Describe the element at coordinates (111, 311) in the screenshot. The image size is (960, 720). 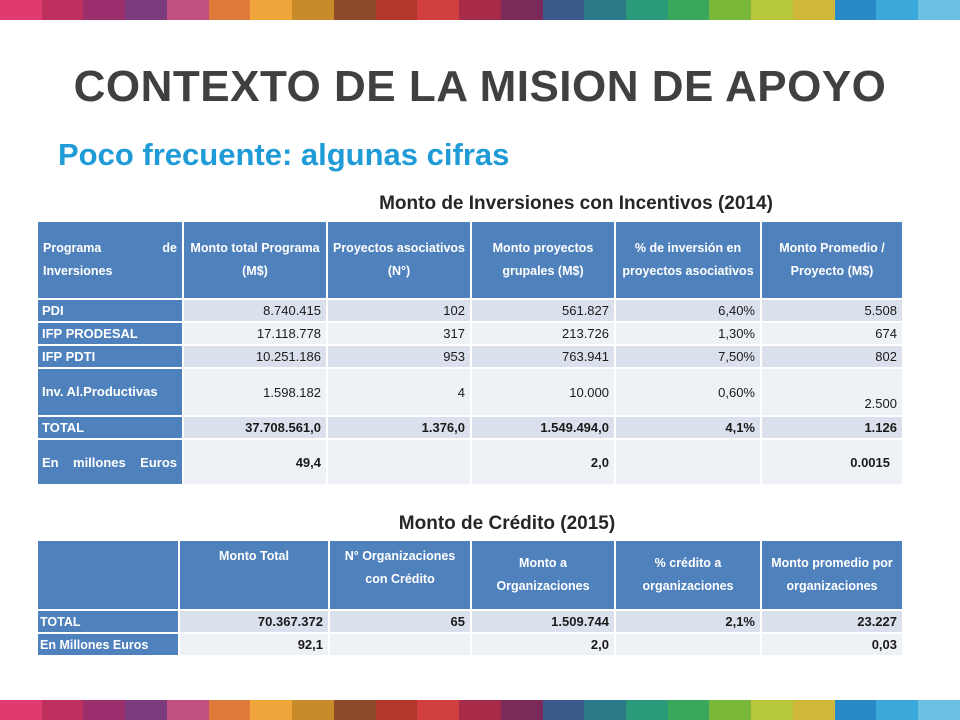
I see `row-label: PDI` at that location.